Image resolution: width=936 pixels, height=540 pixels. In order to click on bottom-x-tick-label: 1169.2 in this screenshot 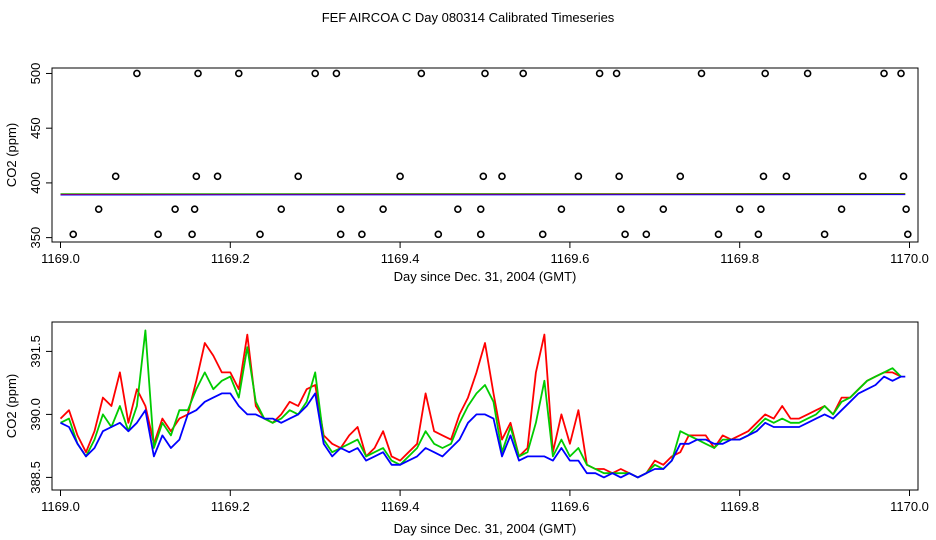, I will do `click(230, 506)`.